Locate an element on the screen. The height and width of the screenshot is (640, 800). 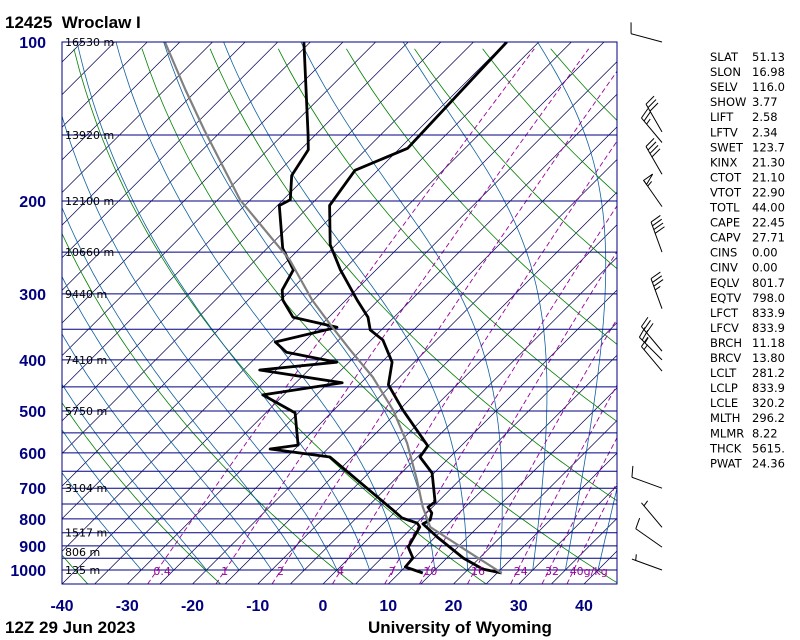
index-key-vtot: VTOT is located at coordinates (726, 192).